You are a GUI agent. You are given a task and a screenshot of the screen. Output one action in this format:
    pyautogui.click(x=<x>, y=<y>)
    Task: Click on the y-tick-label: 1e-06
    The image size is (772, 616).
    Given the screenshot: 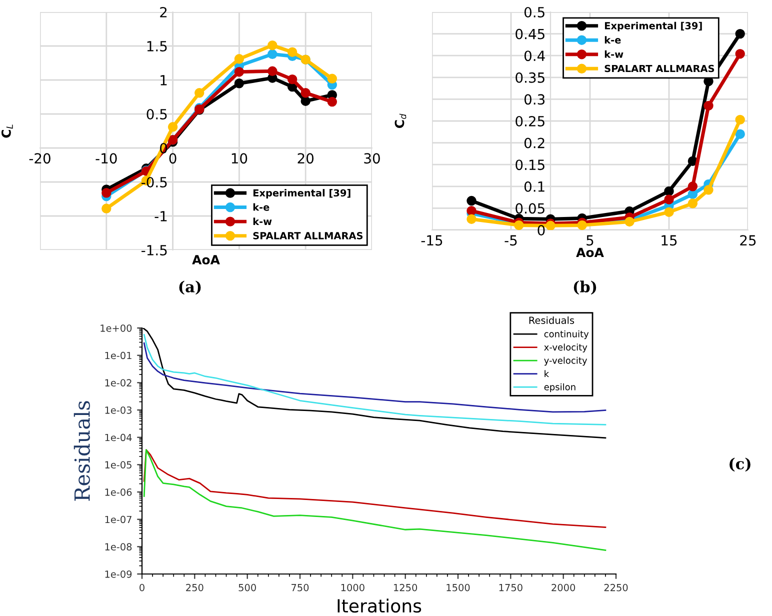 What is the action you would take?
    pyautogui.click(x=118, y=492)
    